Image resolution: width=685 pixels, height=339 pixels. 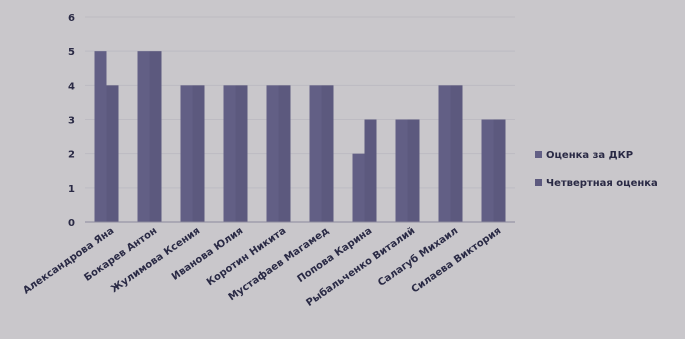 I want to click on legend-label: Оценка за ДКР, so click(x=589, y=155).